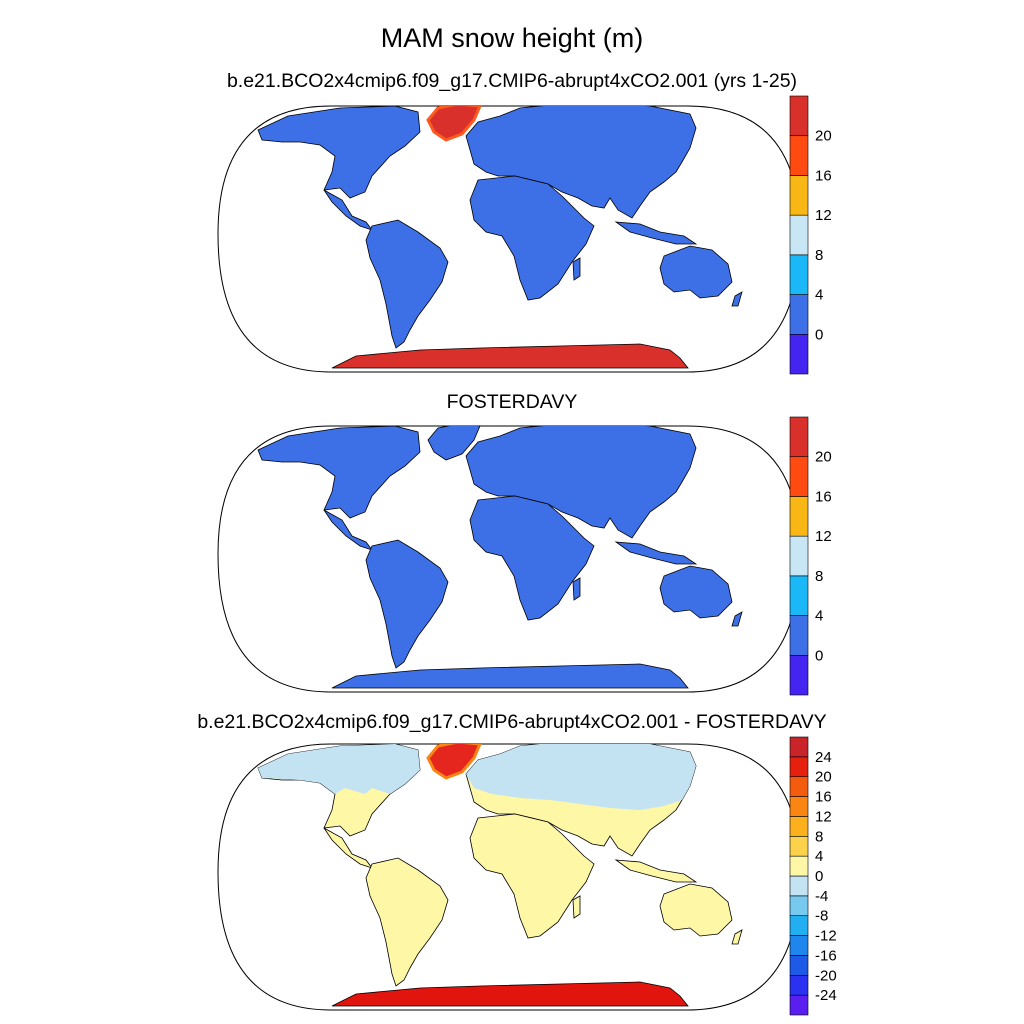  Describe the element at coordinates (512, 402) in the screenshot. I see `panel-title-middle: FOSTERDAVY` at that location.